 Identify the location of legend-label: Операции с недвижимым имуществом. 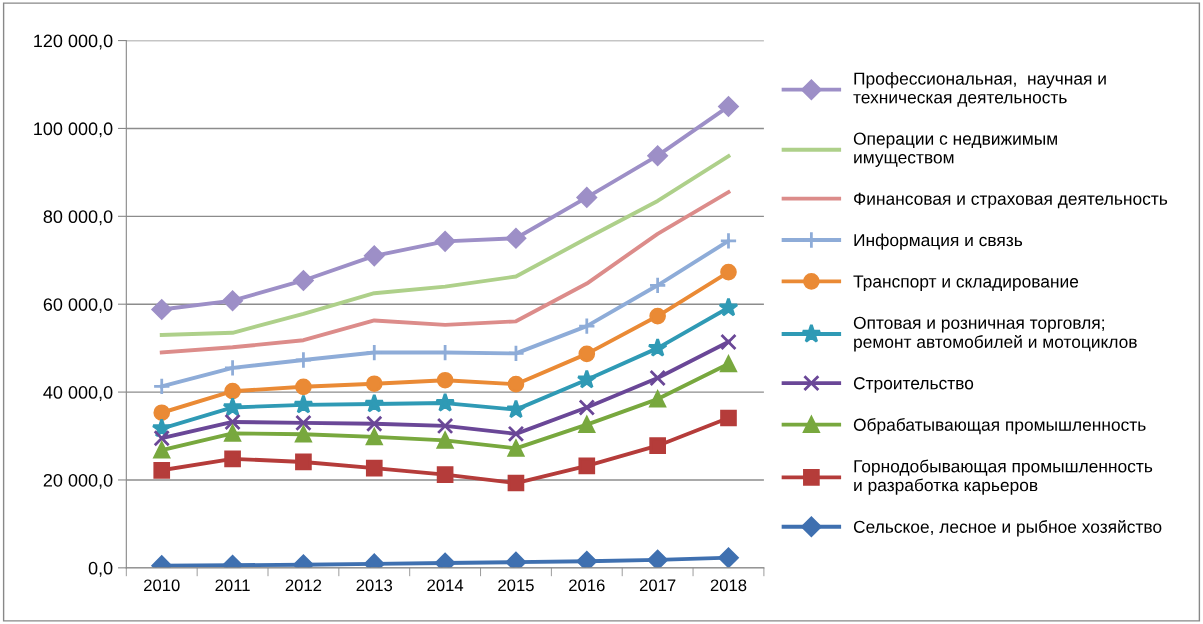
(955, 149).